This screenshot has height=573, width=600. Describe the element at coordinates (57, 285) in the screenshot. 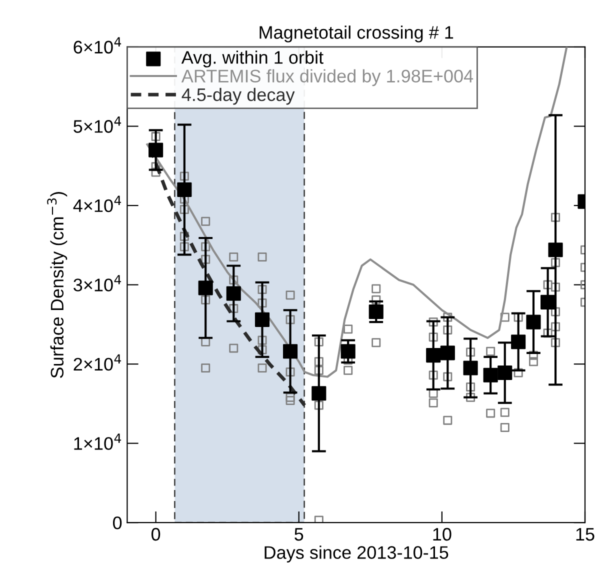

I see `y-axis-title: Surface Density (cm$^{−3}$)` at that location.